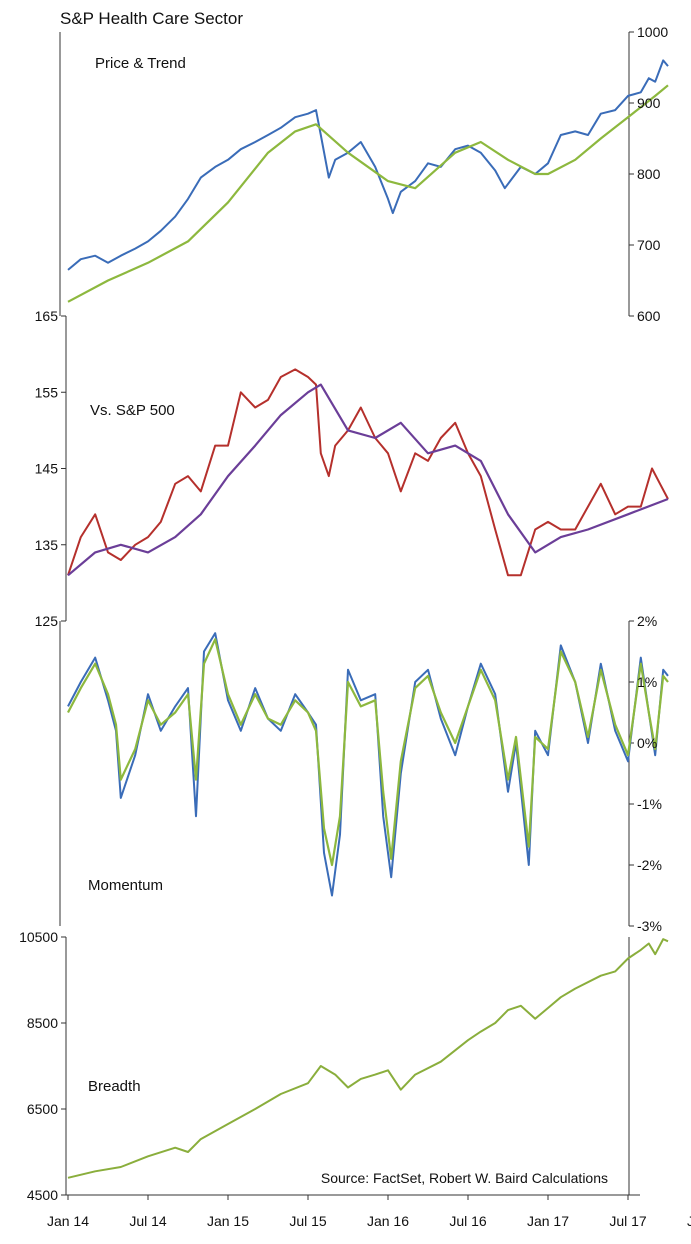  Describe the element at coordinates (151, 18) in the screenshot. I see `chart-title: S&P Health Care Sector` at that location.